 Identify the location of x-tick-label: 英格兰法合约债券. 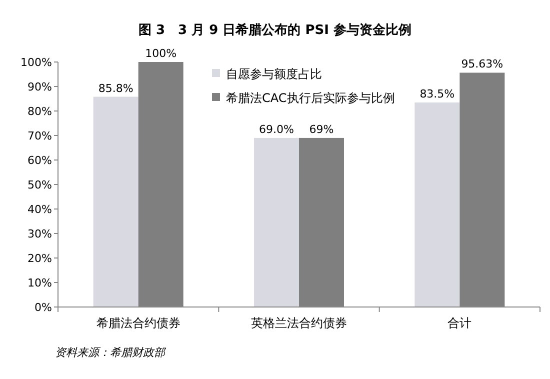
(299, 323).